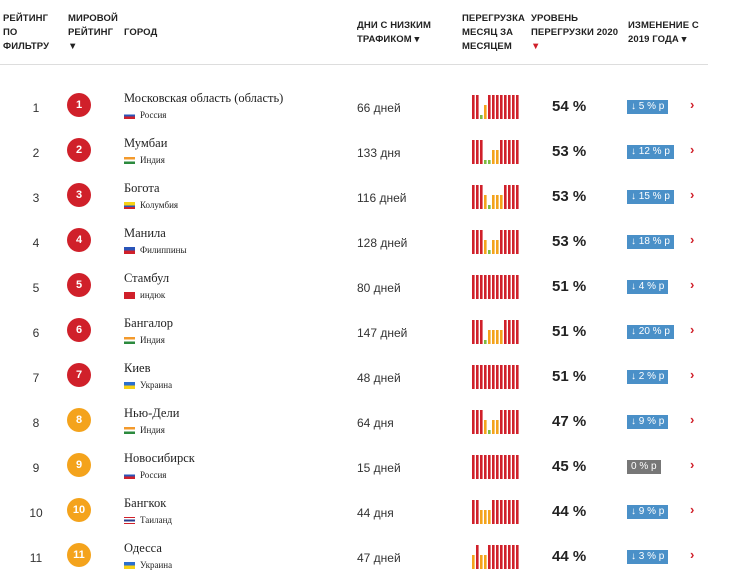  Describe the element at coordinates (36, 513) in the screenshot. I see `filter-rank: 10` at that location.